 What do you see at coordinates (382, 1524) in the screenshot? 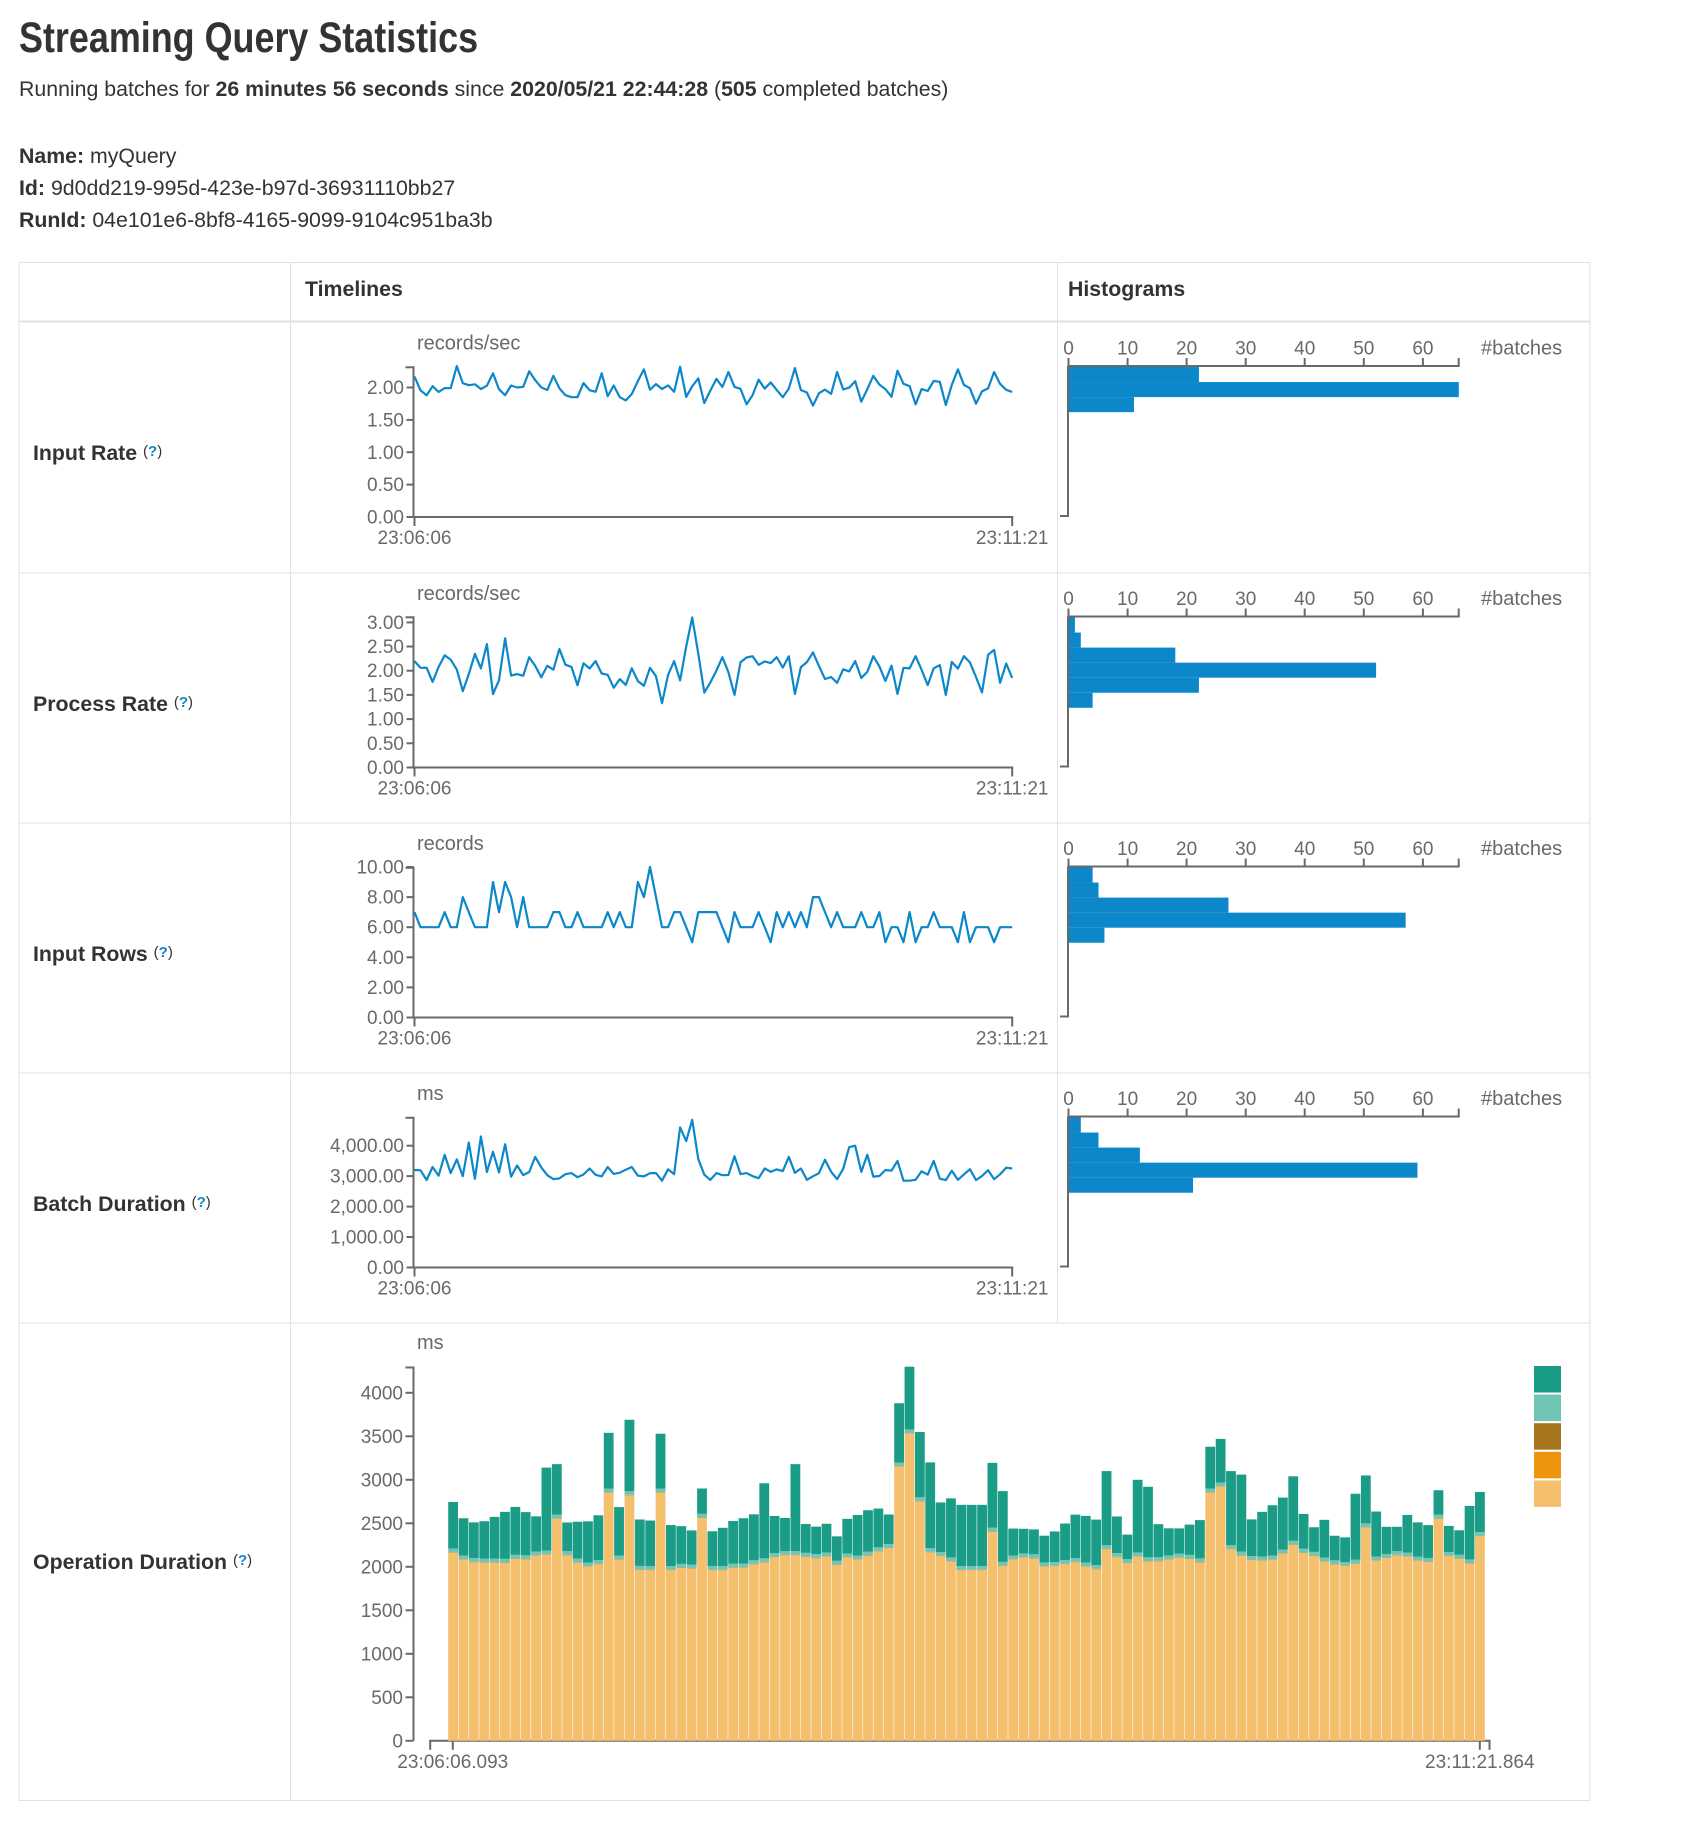
I see `svg-text: 2500` at bounding box center [382, 1524].